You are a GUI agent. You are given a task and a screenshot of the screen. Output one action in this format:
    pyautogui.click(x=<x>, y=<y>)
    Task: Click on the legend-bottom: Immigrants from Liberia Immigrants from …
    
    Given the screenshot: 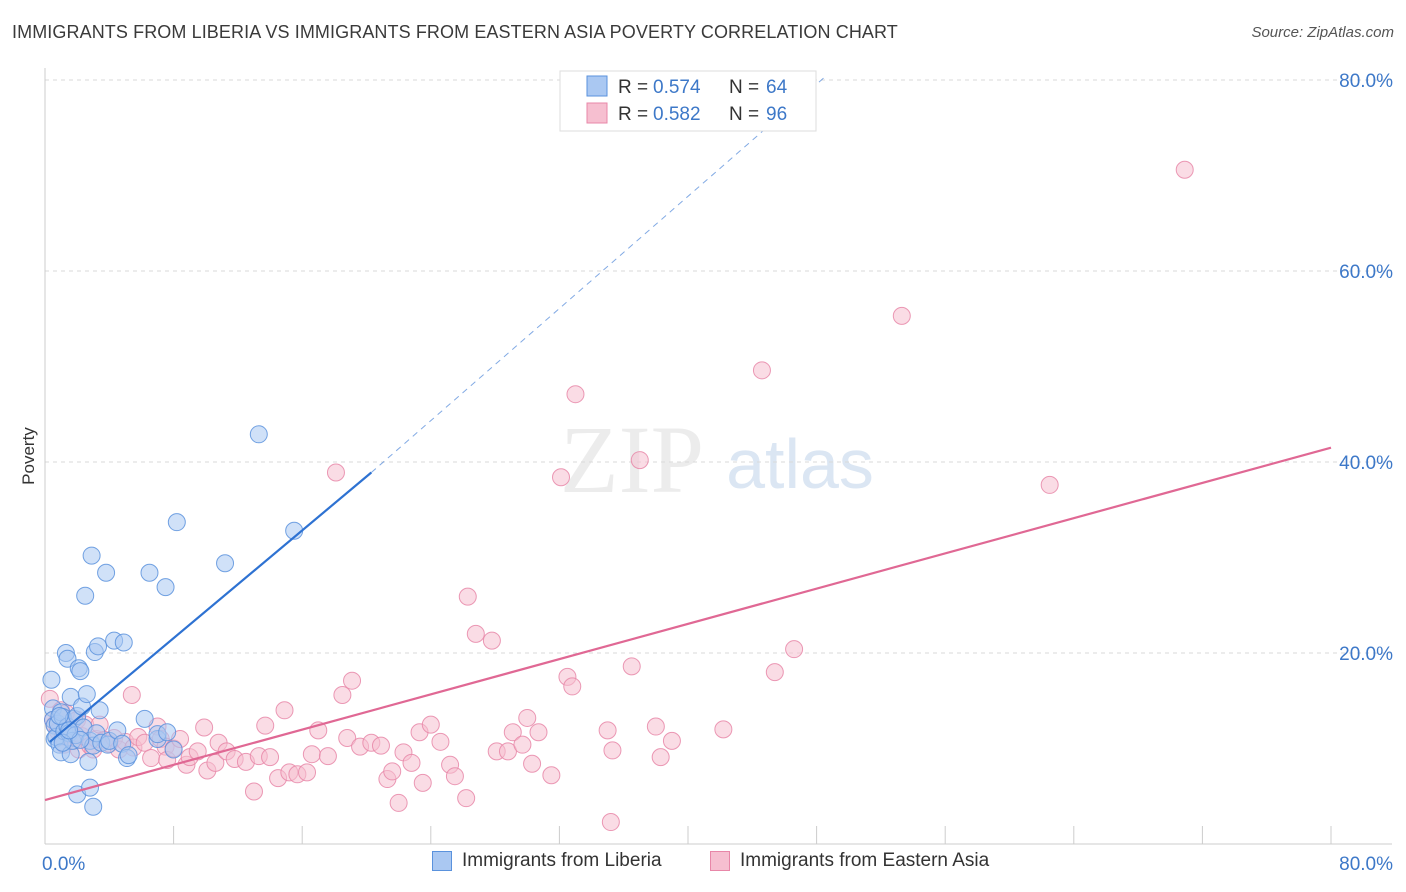 What is the action you would take?
    pyautogui.click(x=703, y=865)
    